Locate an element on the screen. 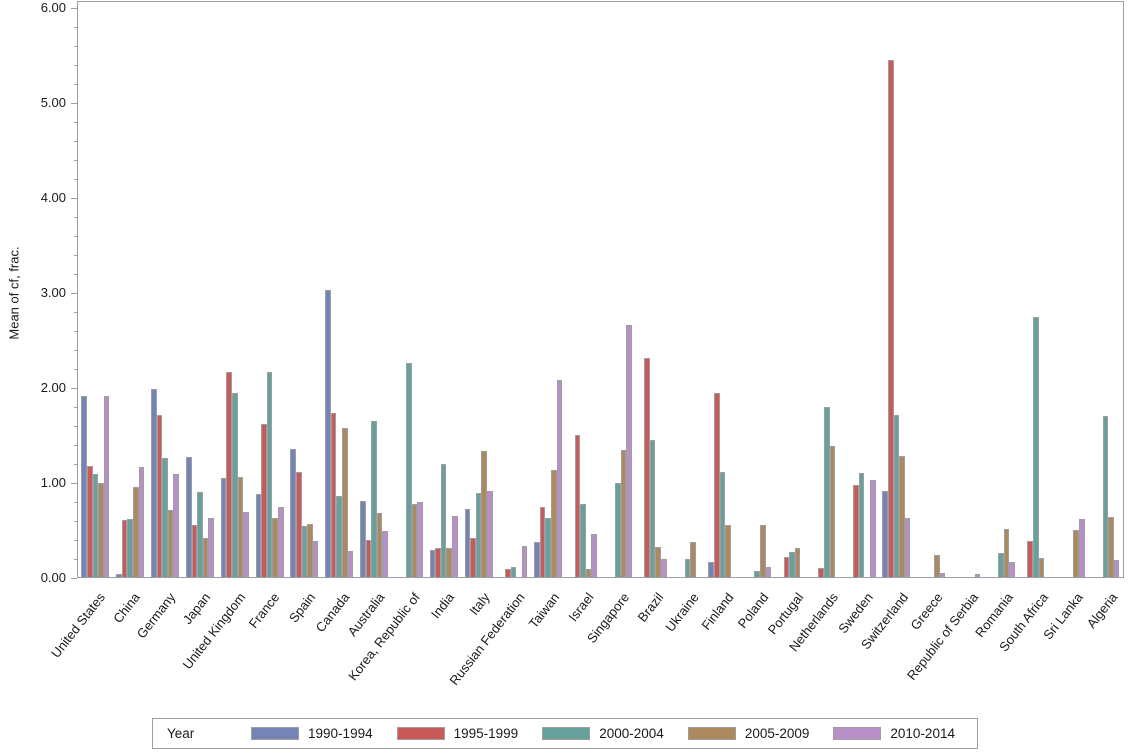  y-tick-label: 3.00 is located at coordinates (53, 292).